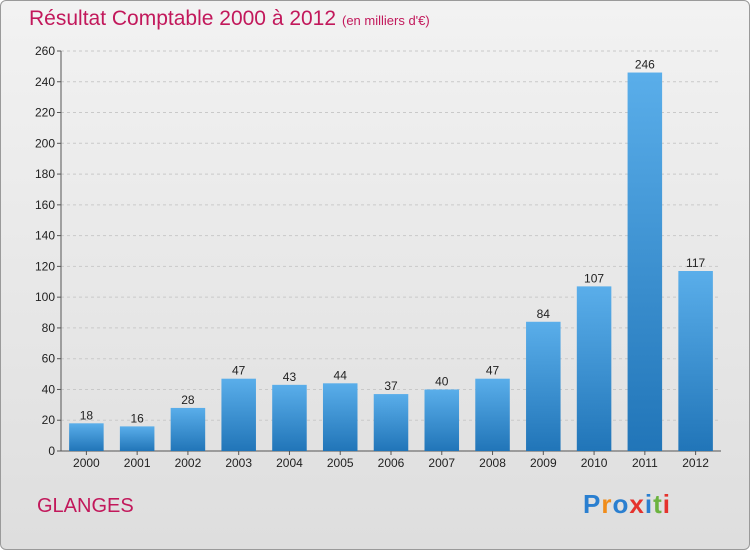 This screenshot has height=550, width=750. What do you see at coordinates (238, 414) in the screenshot?
I see `bar-2003` at bounding box center [238, 414].